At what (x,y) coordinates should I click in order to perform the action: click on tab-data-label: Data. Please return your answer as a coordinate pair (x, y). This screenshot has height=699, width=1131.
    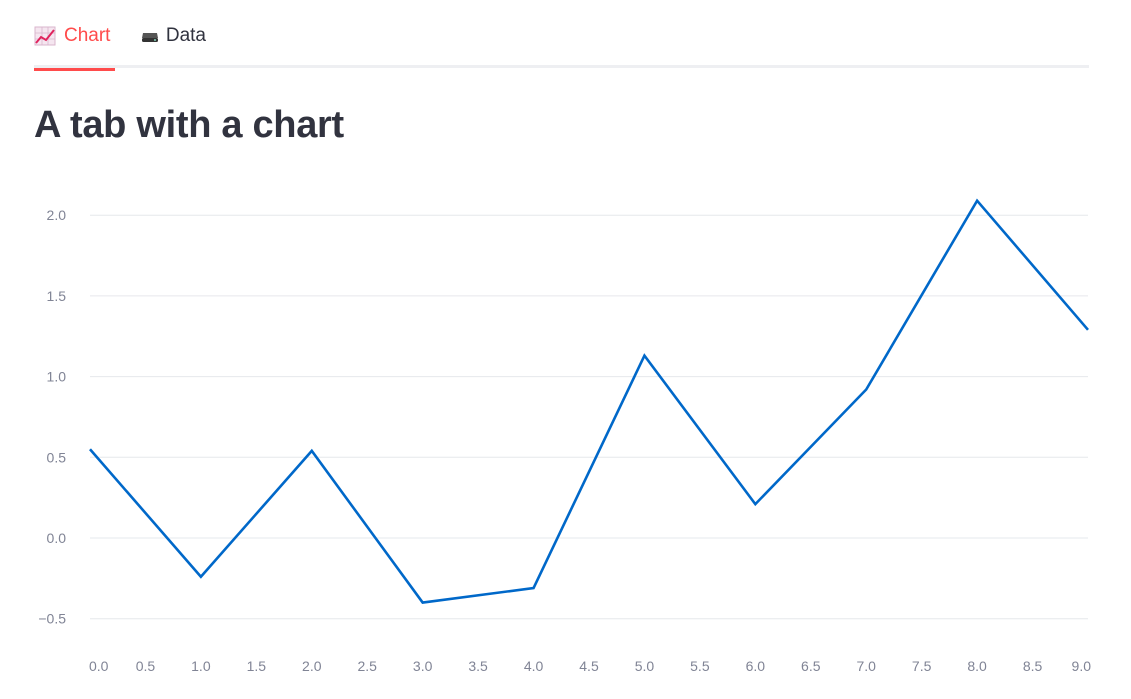
    Looking at the image, I should click on (185, 35).